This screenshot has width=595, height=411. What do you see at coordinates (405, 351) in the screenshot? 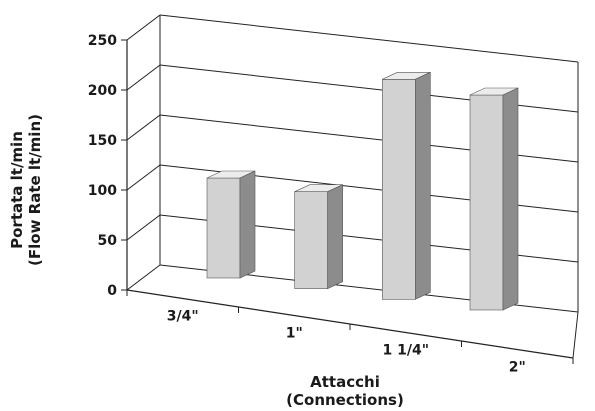
I see `x-tick-label: 1 1/4"` at bounding box center [405, 351].